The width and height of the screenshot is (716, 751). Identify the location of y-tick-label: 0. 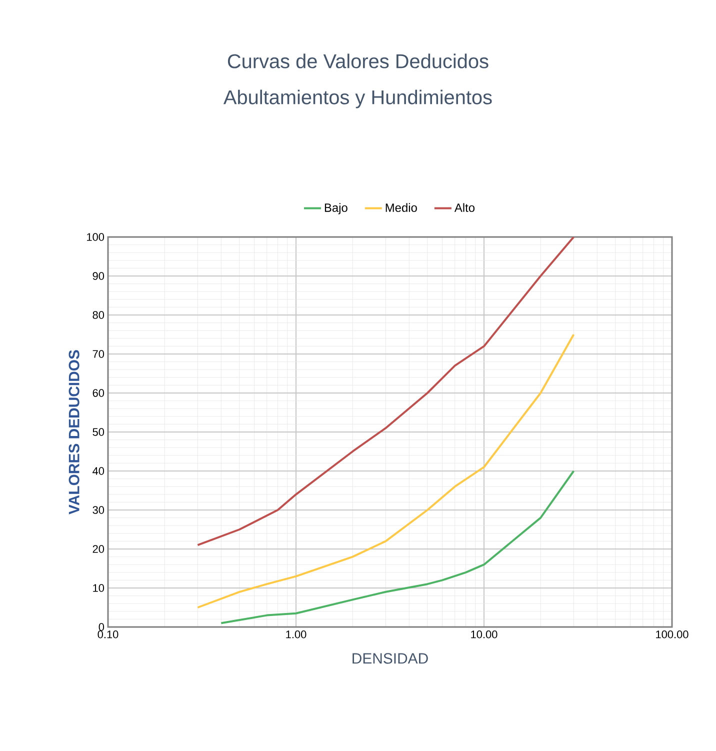
(101, 627).